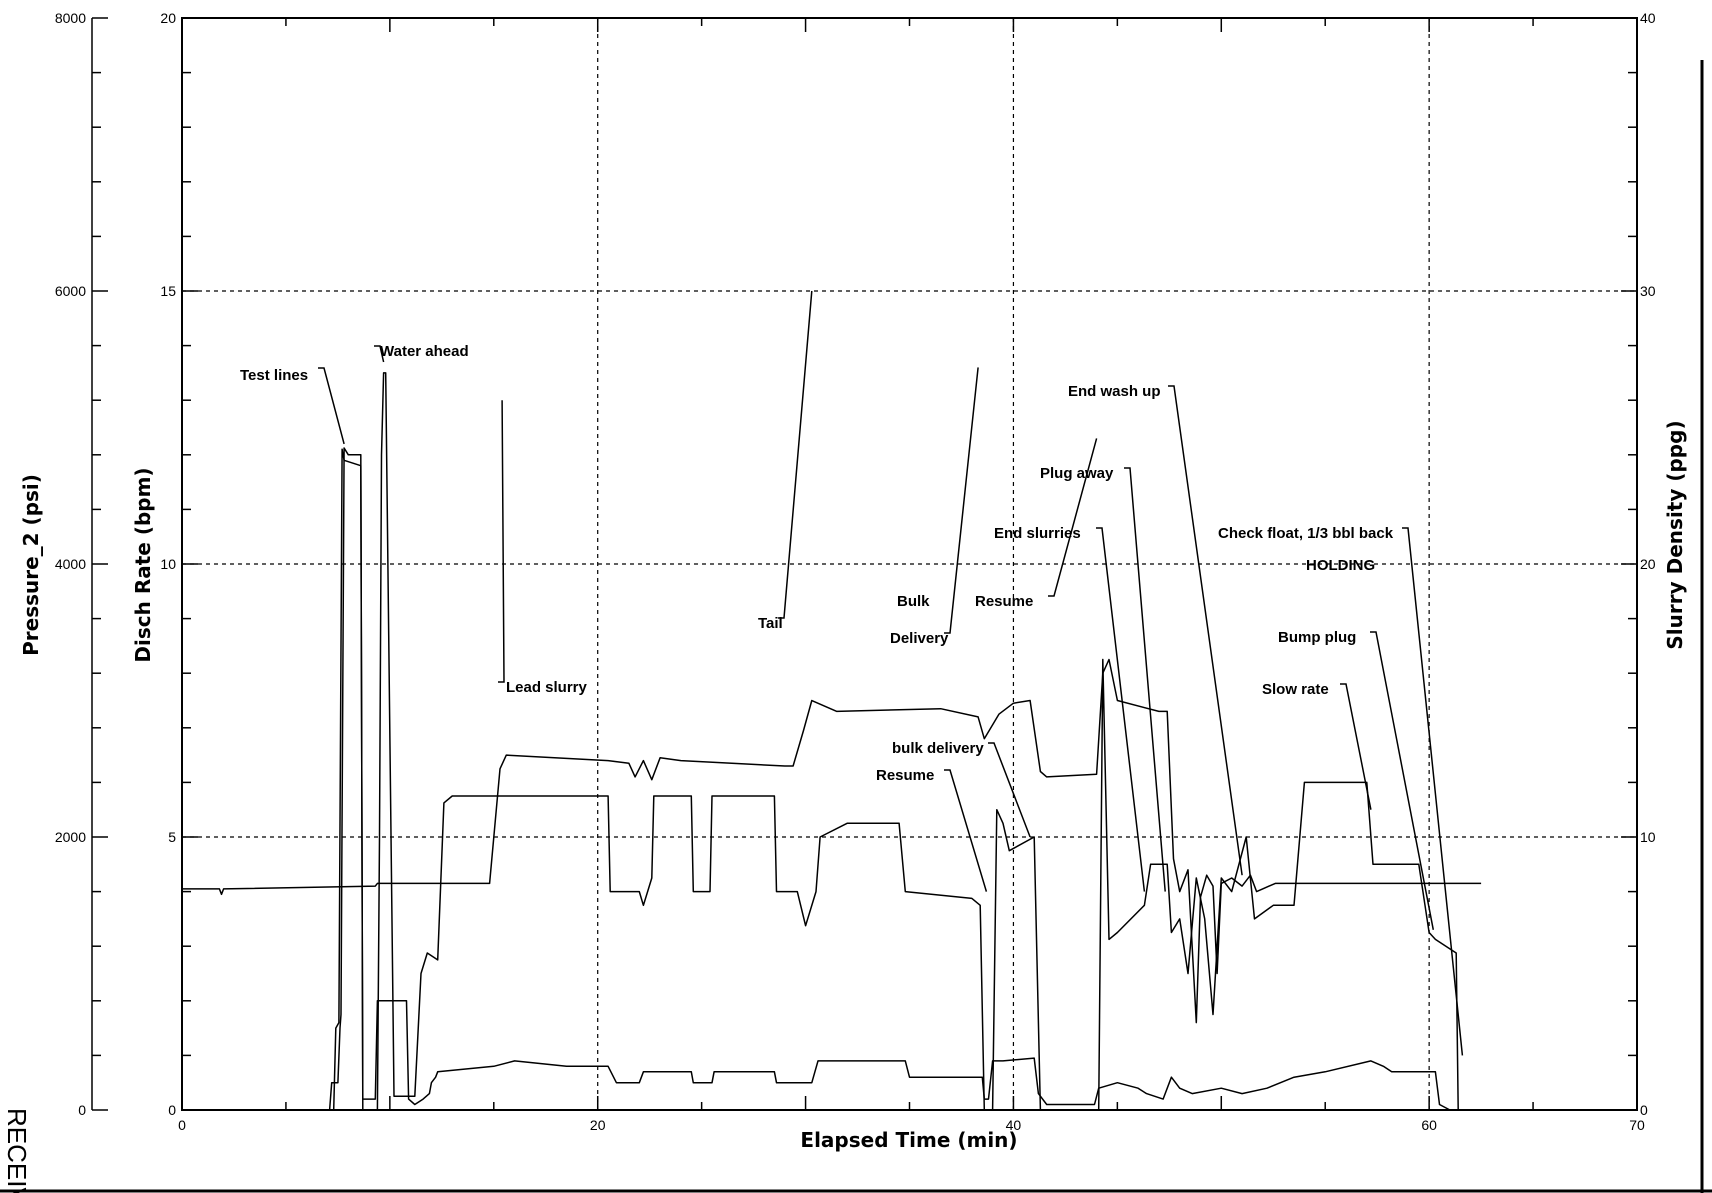  Describe the element at coordinates (31, 565) in the screenshot. I see `pressure-axis-title: Pressure_2 (psi)` at that location.